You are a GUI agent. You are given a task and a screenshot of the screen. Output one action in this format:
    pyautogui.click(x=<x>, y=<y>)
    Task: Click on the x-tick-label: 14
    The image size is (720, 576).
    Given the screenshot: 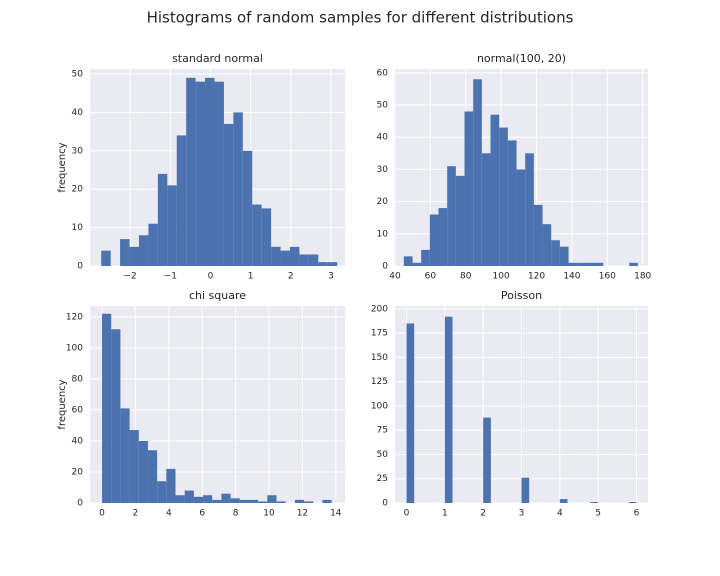 What is the action you would take?
    pyautogui.click(x=336, y=514)
    